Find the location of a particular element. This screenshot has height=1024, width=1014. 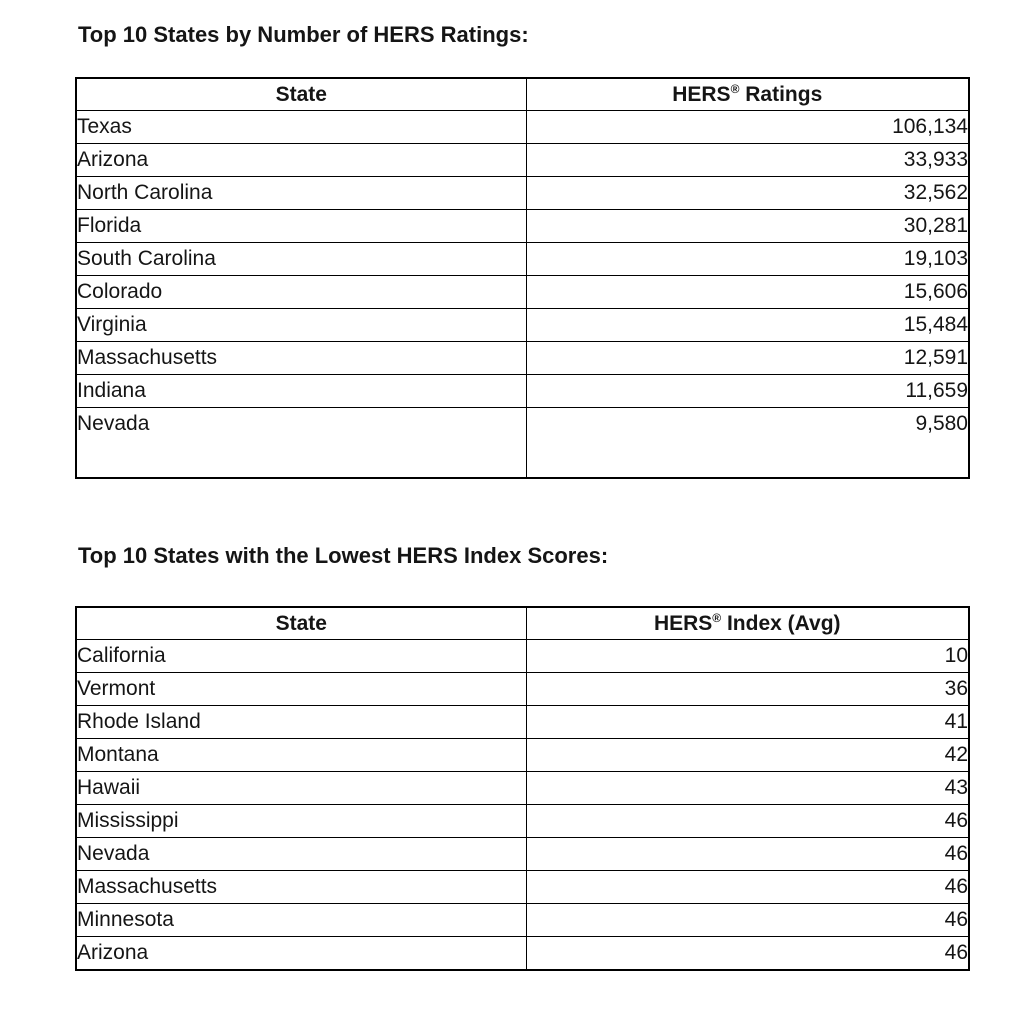

state-cell: North Carolina is located at coordinates (301, 193).